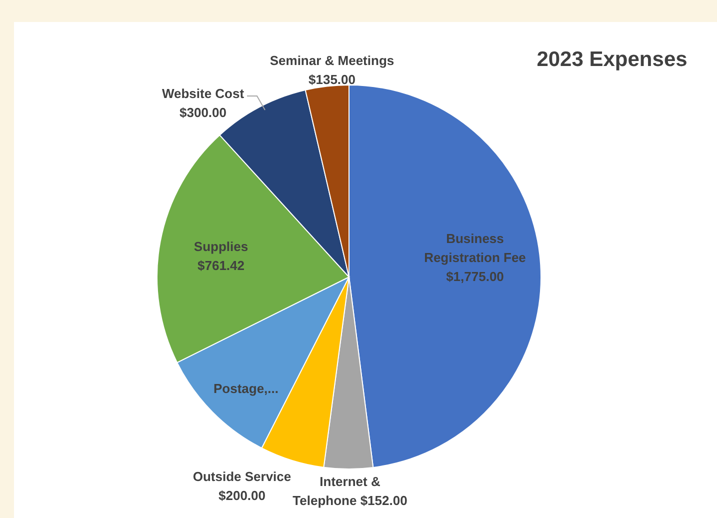 Image resolution: width=717 pixels, height=518 pixels. What do you see at coordinates (475, 276) in the screenshot?
I see `data-label: $1,775.00` at bounding box center [475, 276].